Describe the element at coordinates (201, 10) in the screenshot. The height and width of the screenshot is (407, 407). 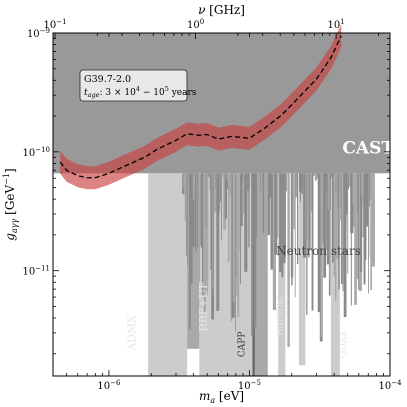
I see `top-axis-symbol: ν` at that location.